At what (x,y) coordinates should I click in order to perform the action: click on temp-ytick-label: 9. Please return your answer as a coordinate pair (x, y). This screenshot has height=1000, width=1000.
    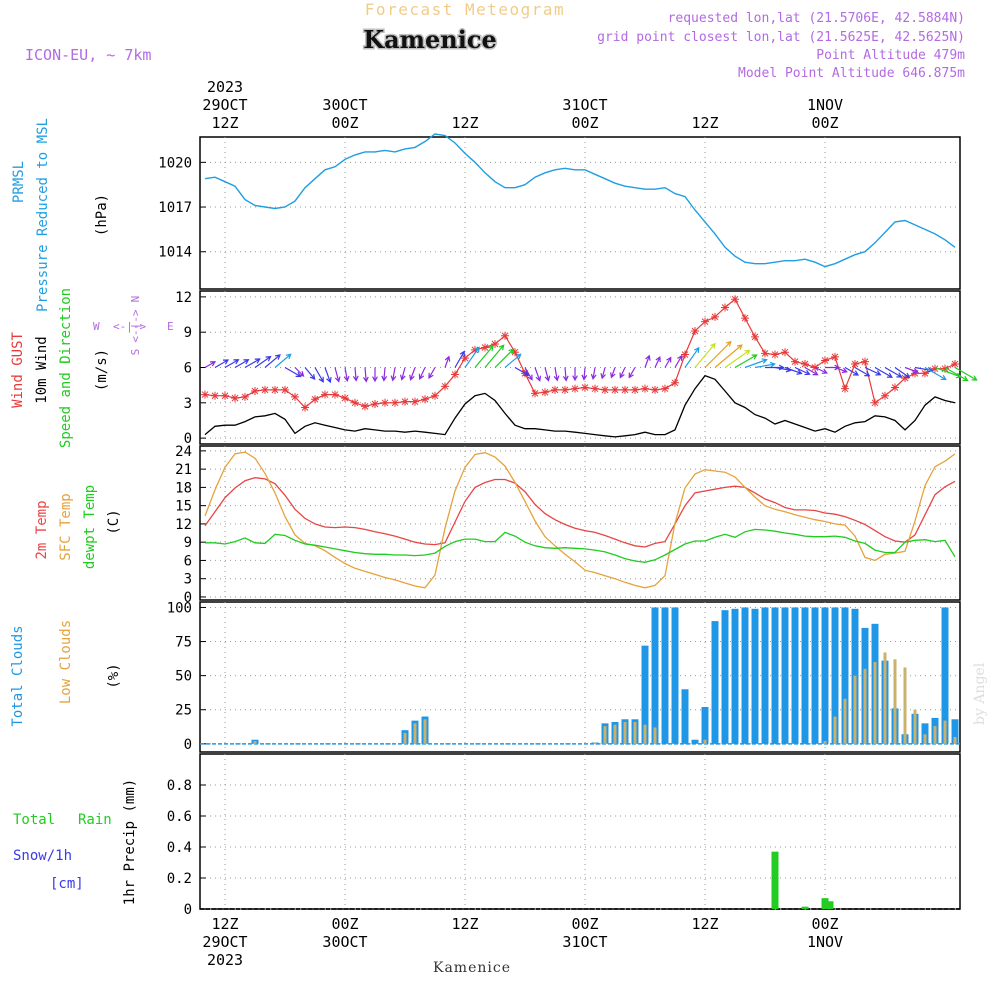
    Looking at the image, I should click on (188, 543).